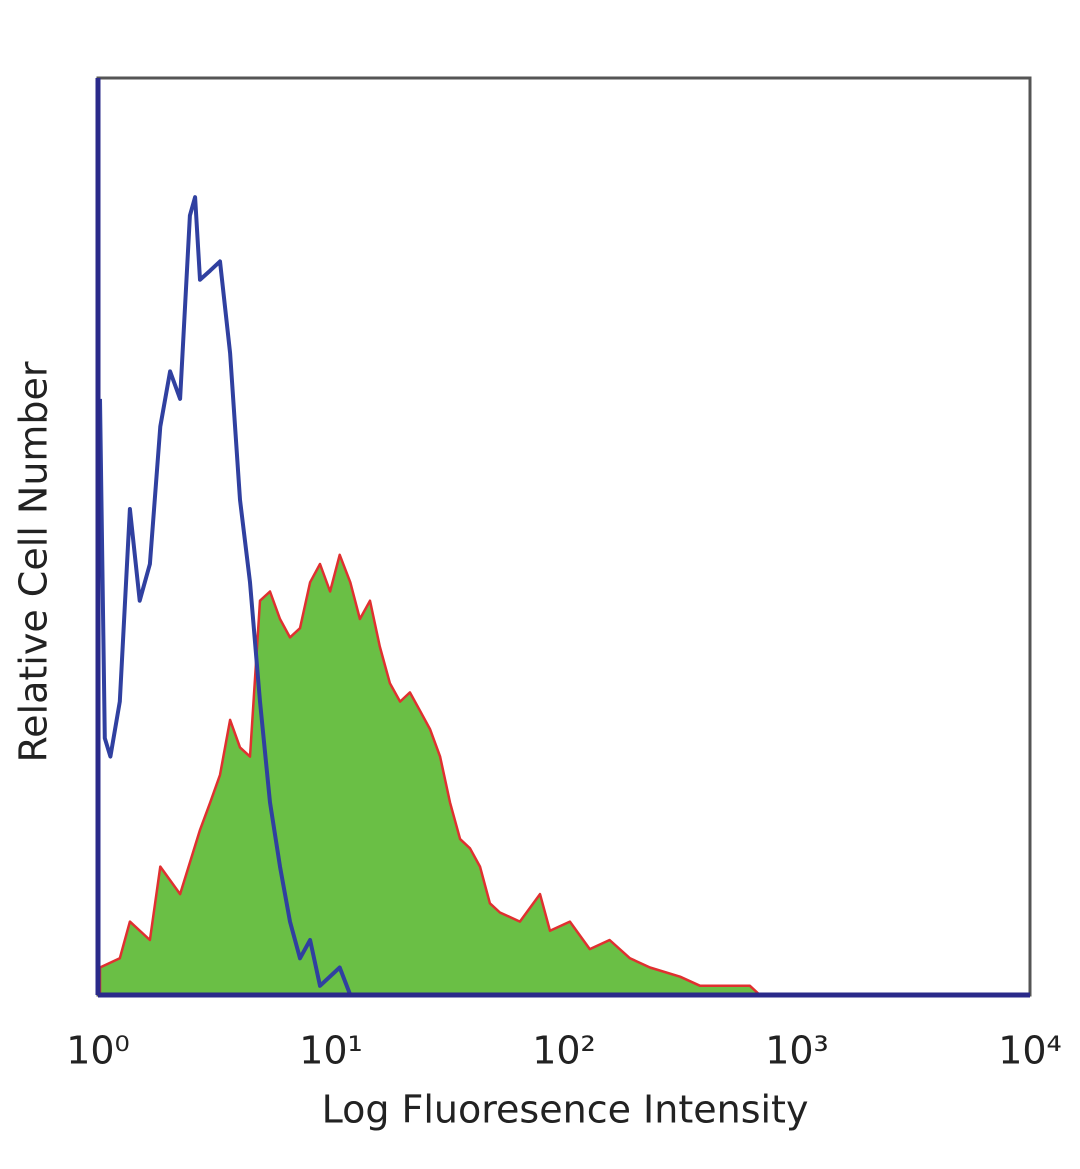  What do you see at coordinates (797, 1051) in the screenshot?
I see `x-tick-label: 10³` at bounding box center [797, 1051].